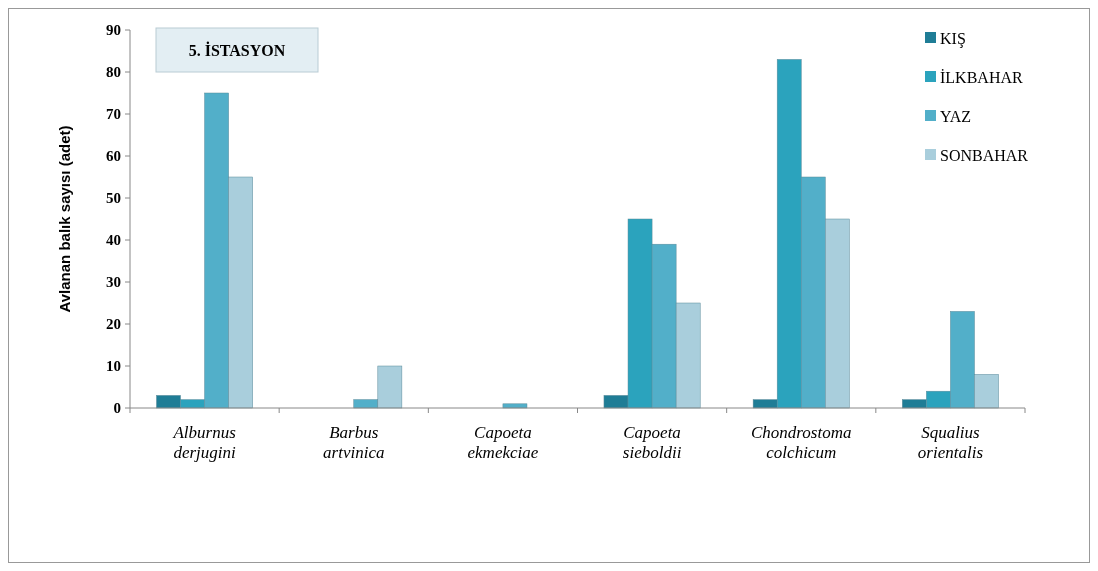  What do you see at coordinates (113, 324) in the screenshot?
I see `y-tick-label: 20` at bounding box center [113, 324].